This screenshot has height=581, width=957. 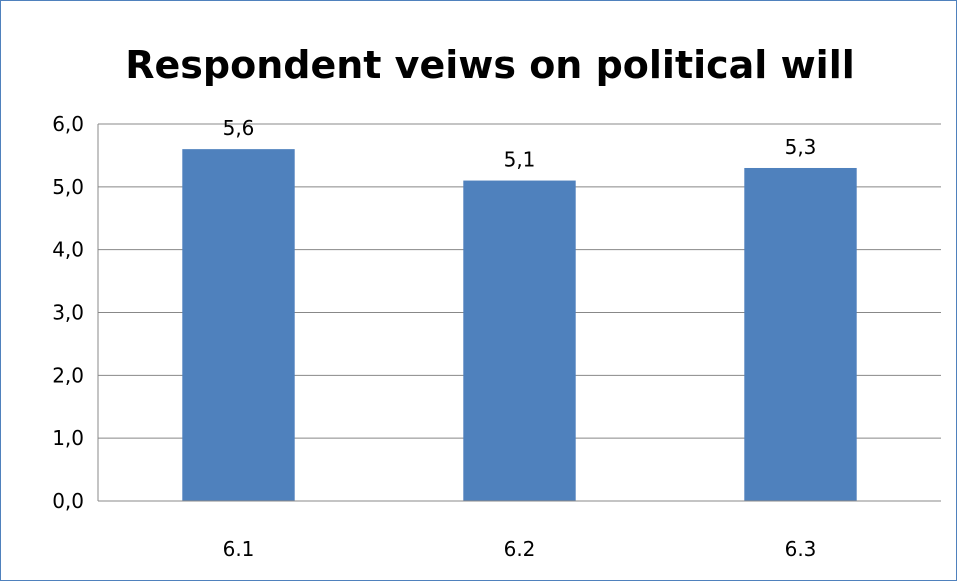 What do you see at coordinates (520, 160) in the screenshot?
I see `data-label: 5,1` at bounding box center [520, 160].